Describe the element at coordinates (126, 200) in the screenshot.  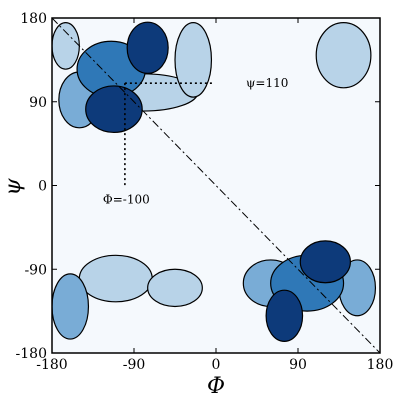
I see `phi-reference-label: Φ=-100` at that location.